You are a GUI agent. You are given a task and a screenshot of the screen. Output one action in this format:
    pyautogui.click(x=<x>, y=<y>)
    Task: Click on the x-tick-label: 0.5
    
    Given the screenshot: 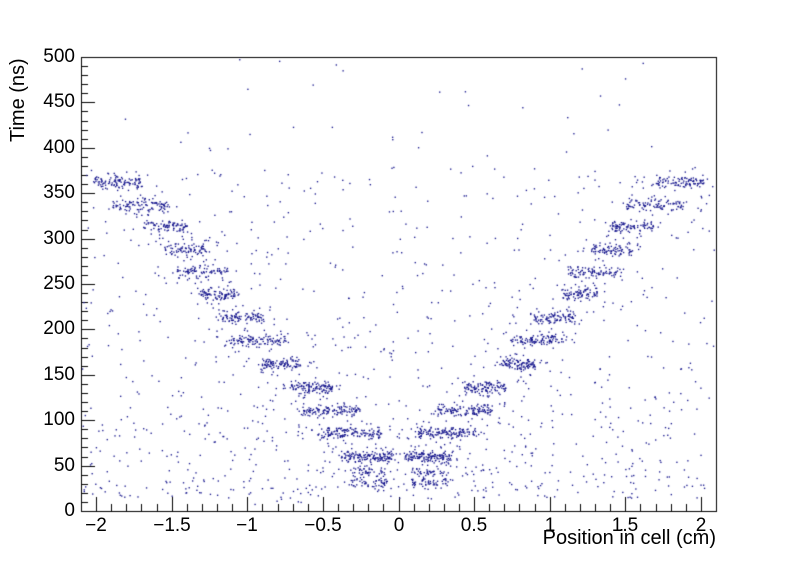 What is the action you would take?
    pyautogui.click(x=474, y=525)
    